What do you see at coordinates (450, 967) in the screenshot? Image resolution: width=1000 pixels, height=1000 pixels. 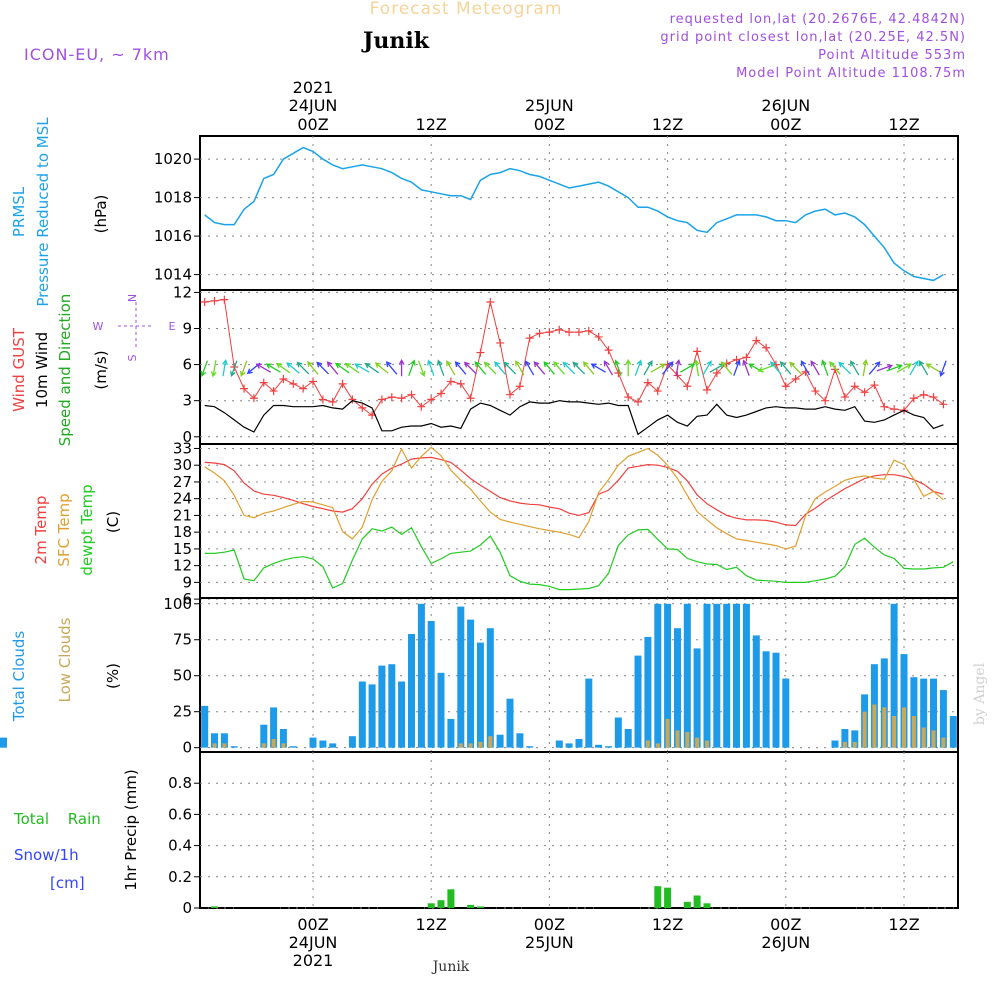 I see `footer-location: Junik` at bounding box center [450, 967].